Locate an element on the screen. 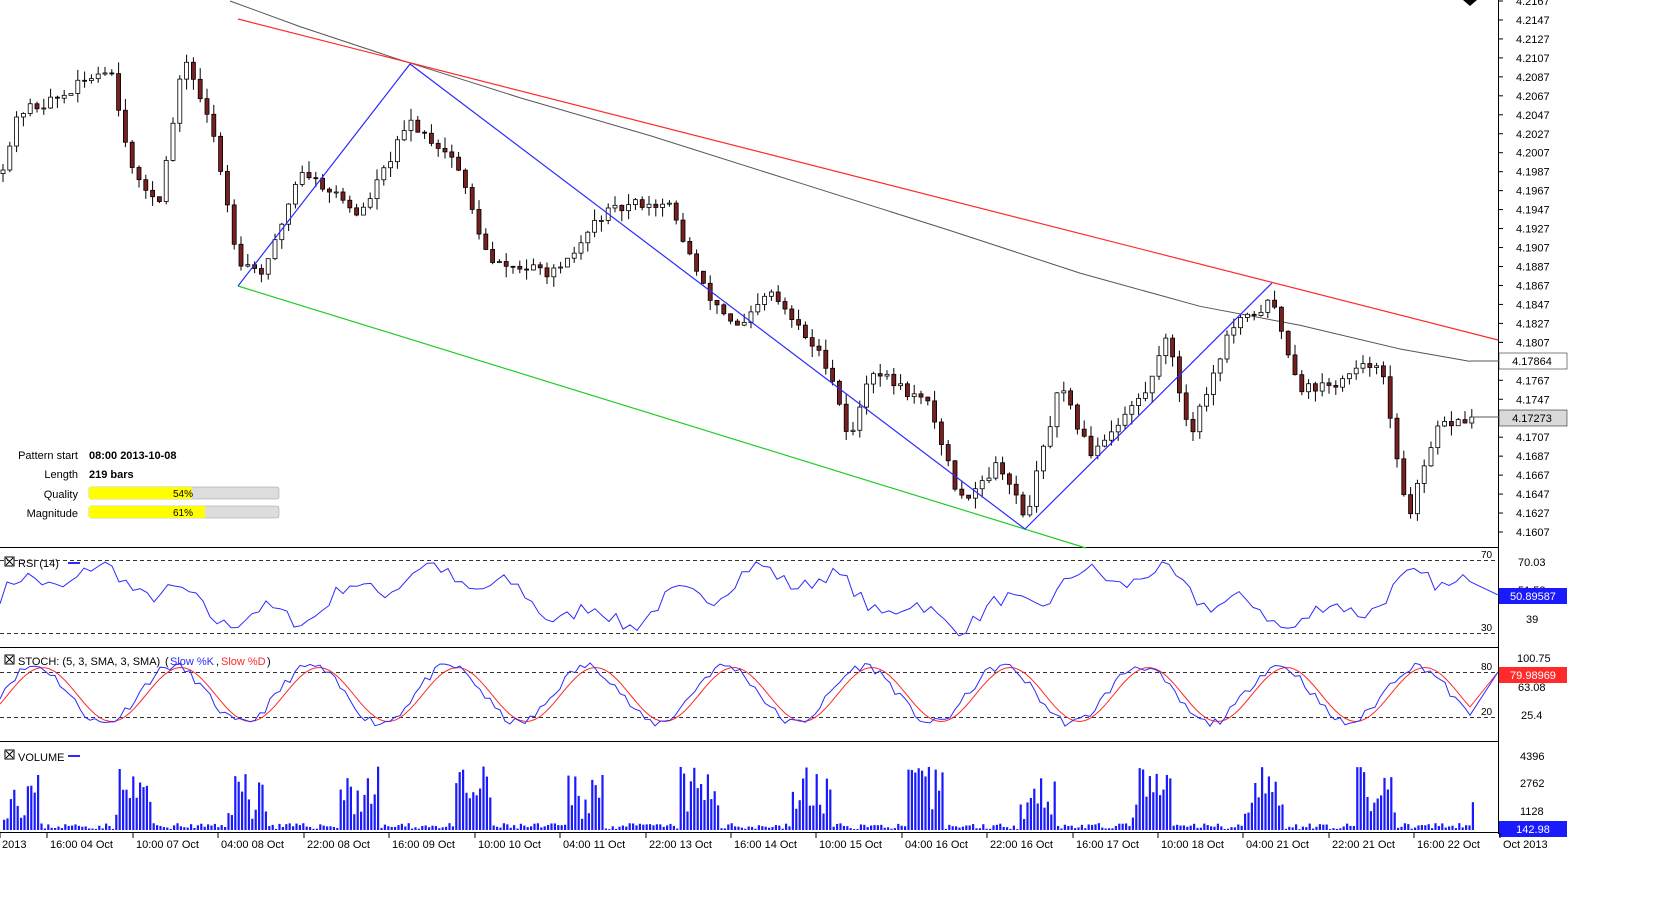  volume-label: VOLUME is located at coordinates (41, 758).